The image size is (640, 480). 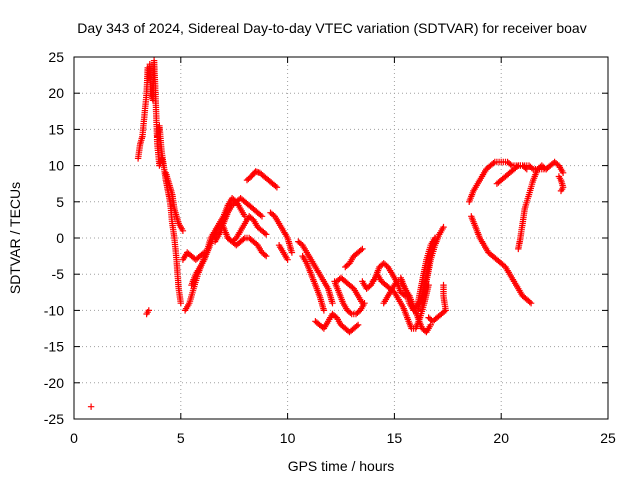 I want to click on x-tick-label: 10, so click(x=288, y=438).